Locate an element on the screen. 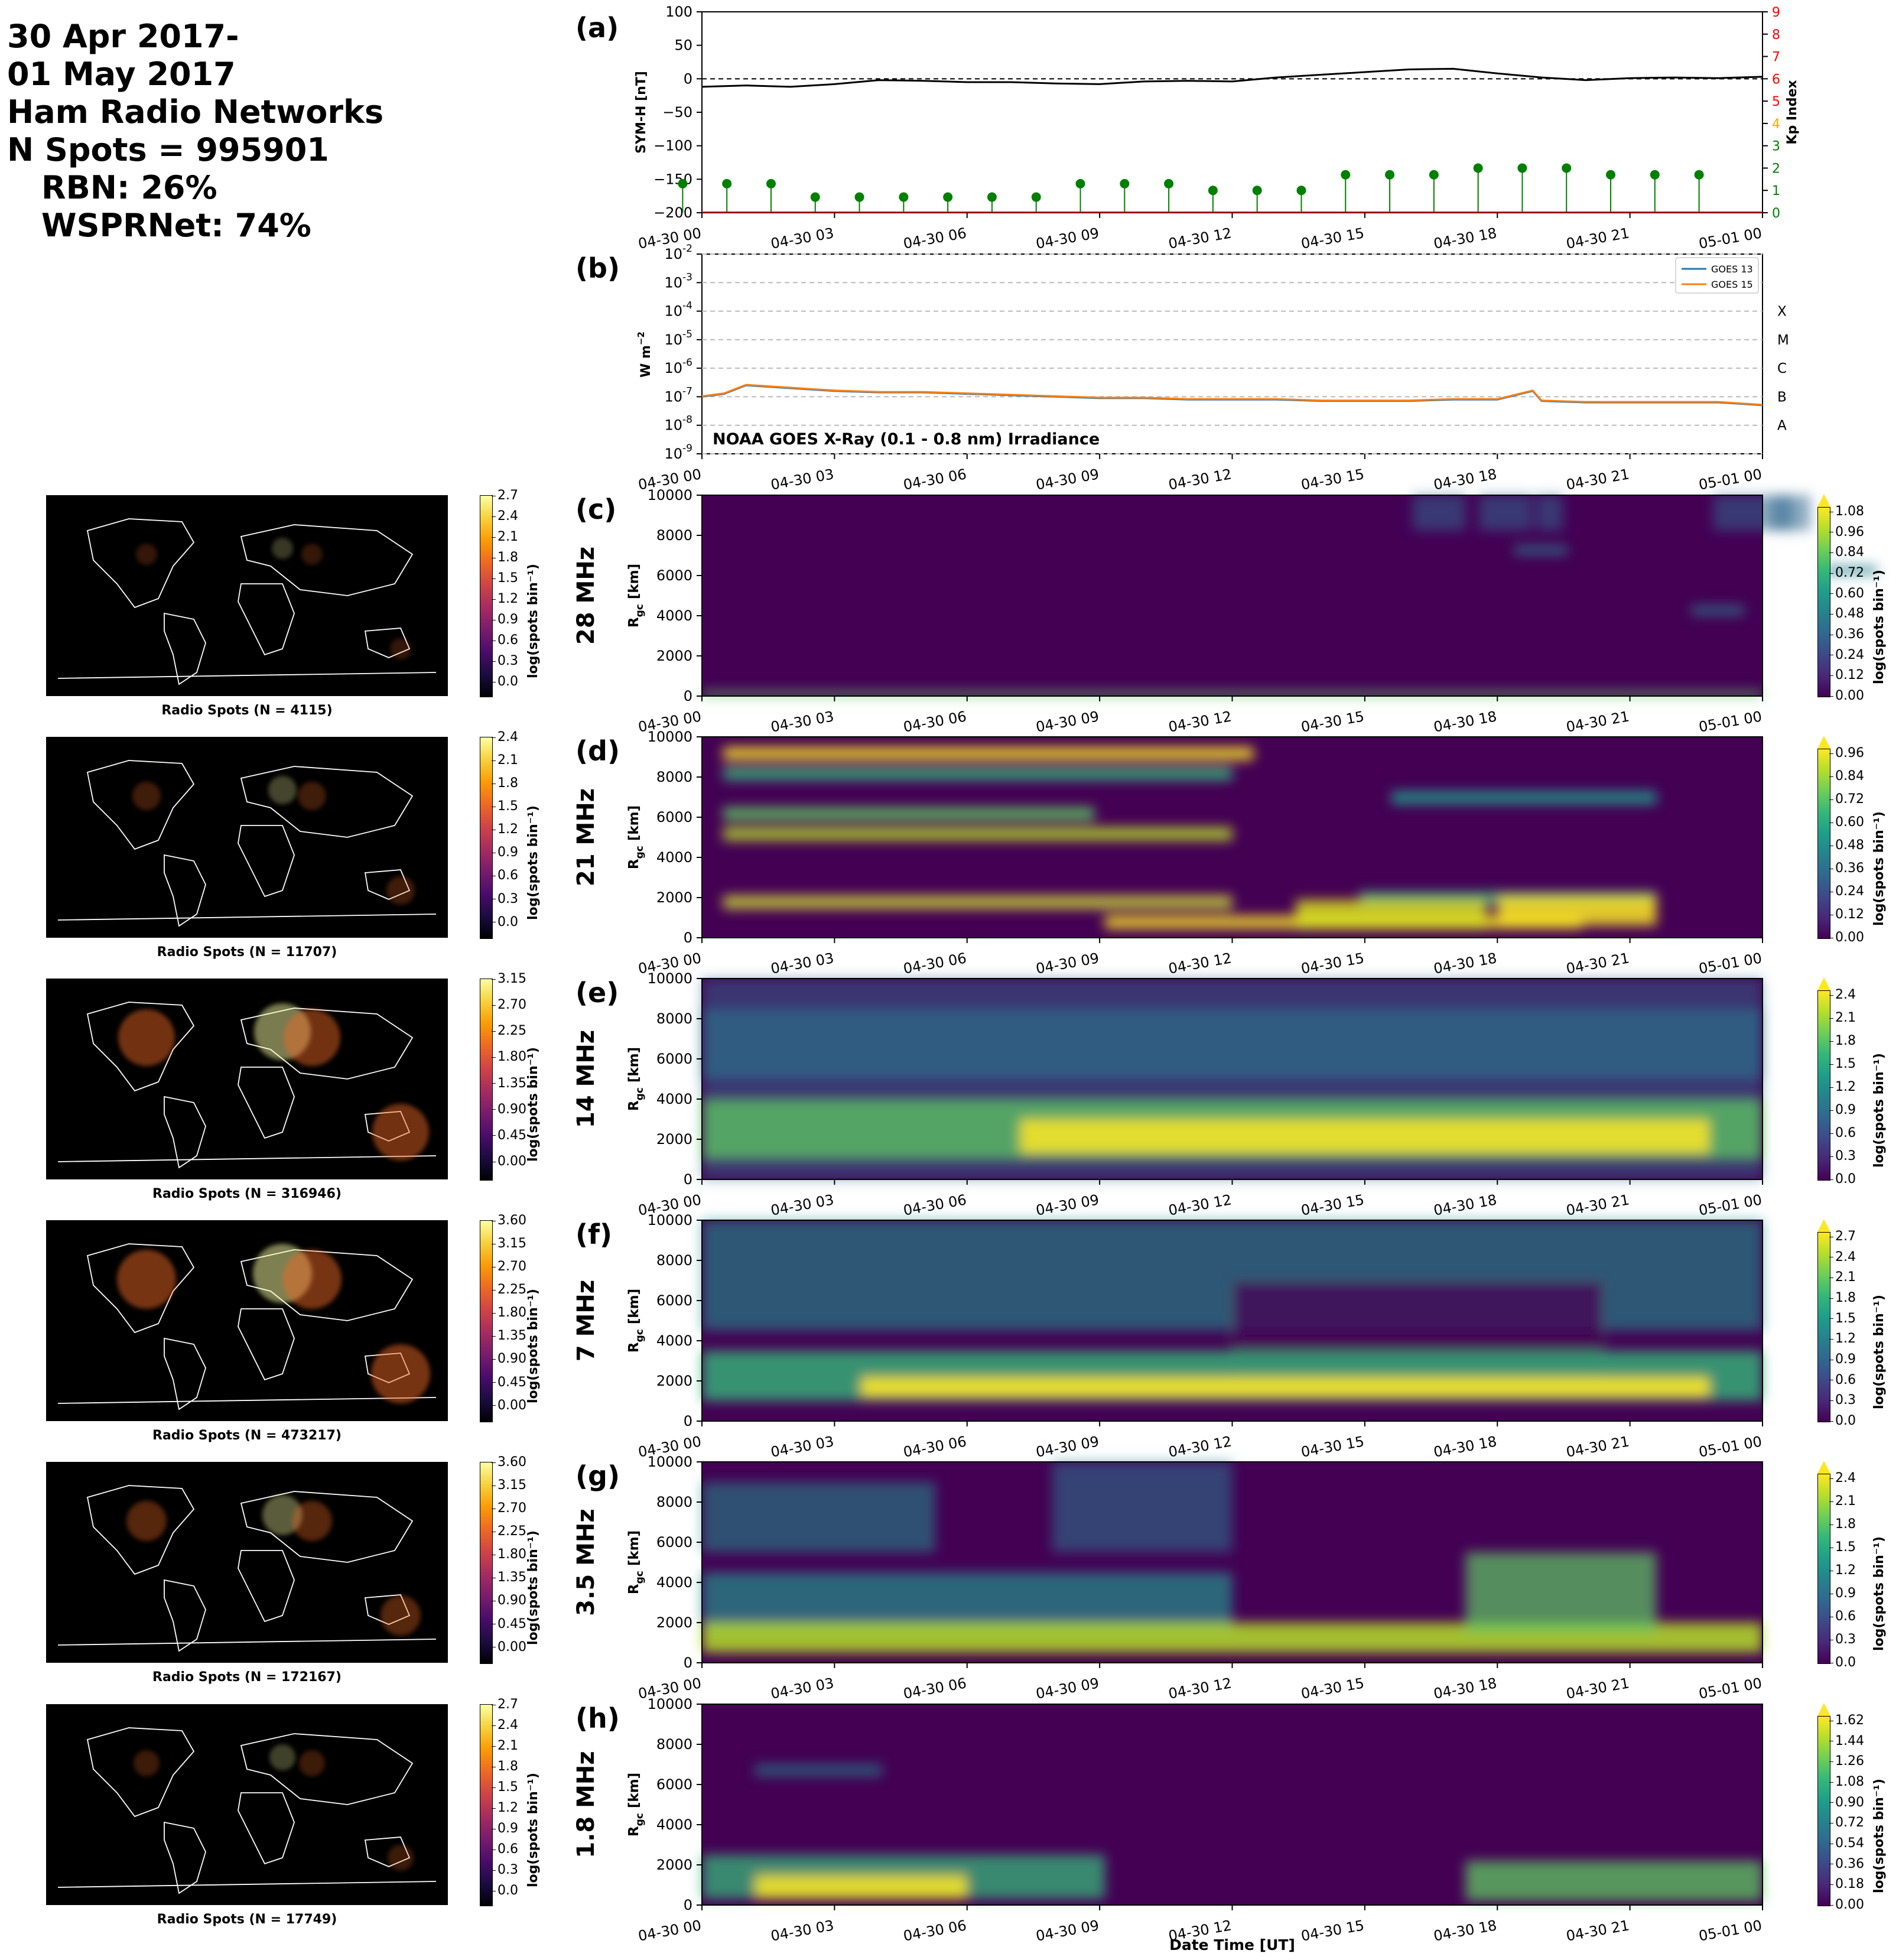 This screenshot has width=1899, height=1960. y-axis-label-unit: [km] is located at coordinates (634, 584).